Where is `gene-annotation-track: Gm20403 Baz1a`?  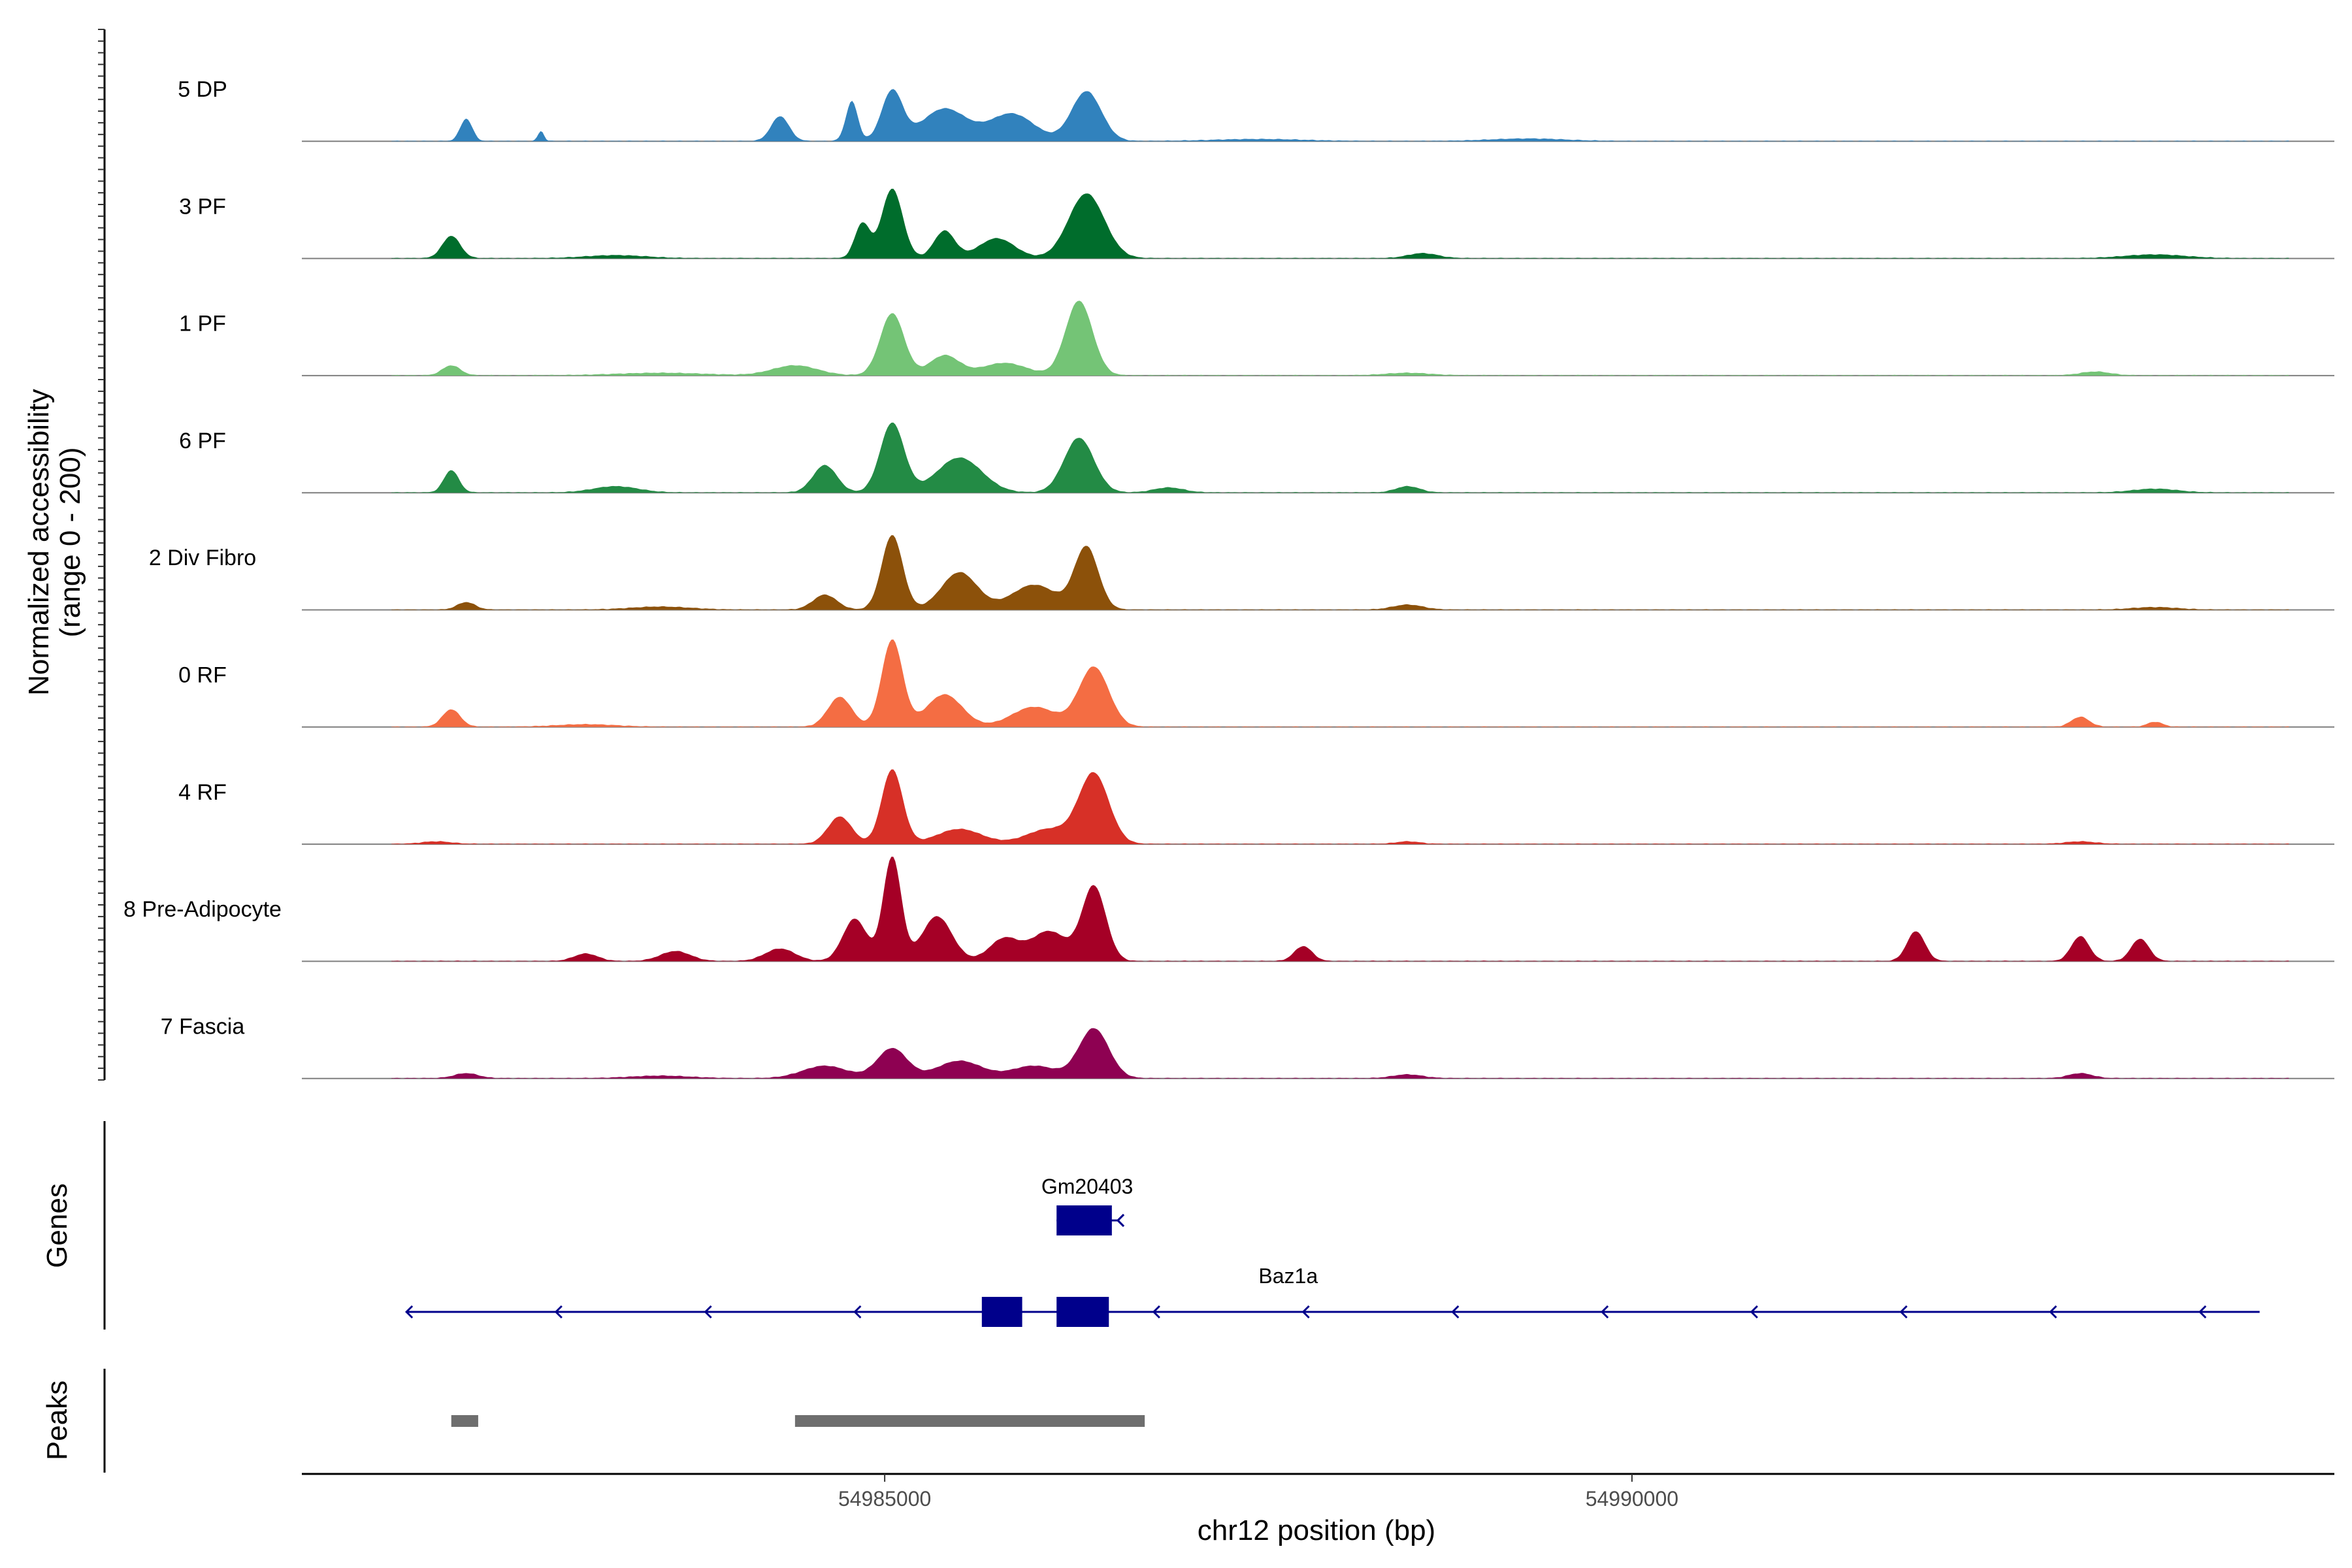
gene-annotation-track: Gm20403 Baz1a is located at coordinates (1332, 1251).